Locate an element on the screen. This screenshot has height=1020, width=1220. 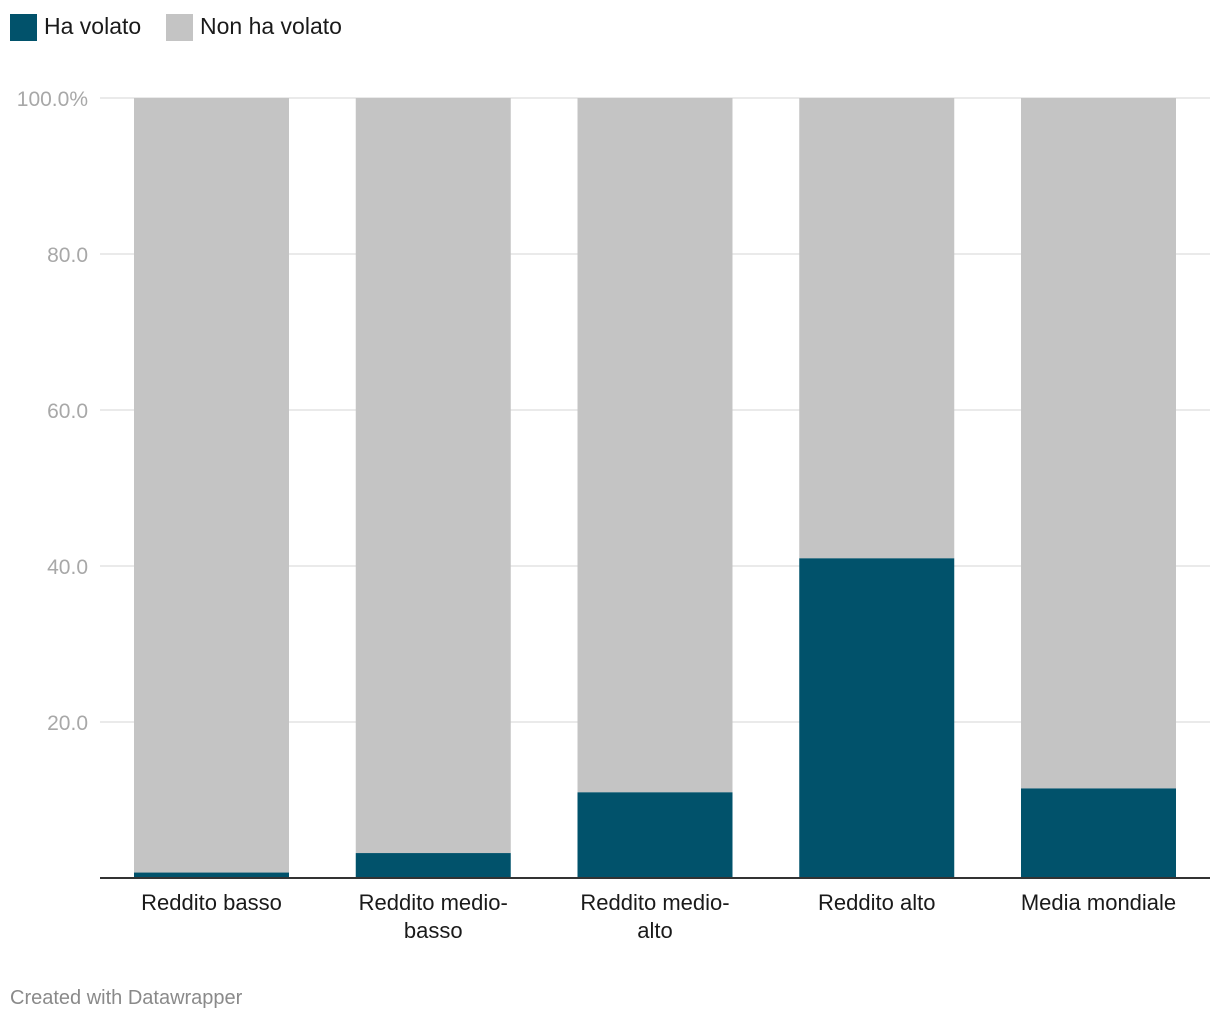
x-tick-label-1: Reddito medio-basso is located at coordinates (433, 916).